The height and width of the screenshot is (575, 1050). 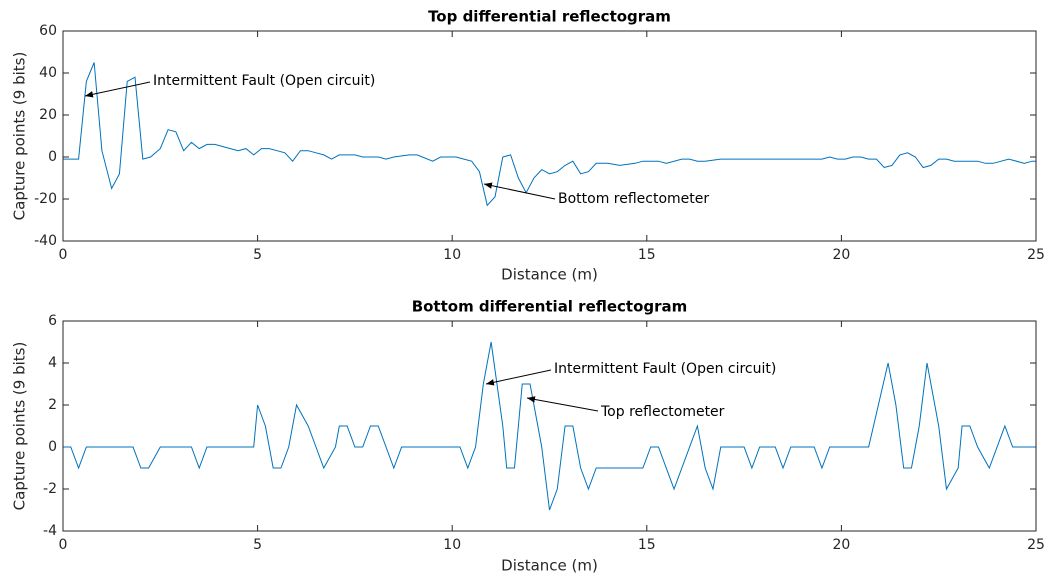 What do you see at coordinates (550, 307) in the screenshot?
I see `chart-title: Bottom differential reflectogram` at bounding box center [550, 307].